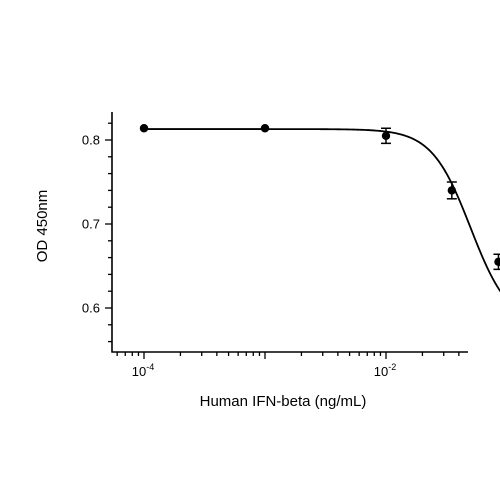  What do you see at coordinates (143, 370) in the screenshot?
I see `x-tick-label: 10⁻⁴` at bounding box center [143, 370].